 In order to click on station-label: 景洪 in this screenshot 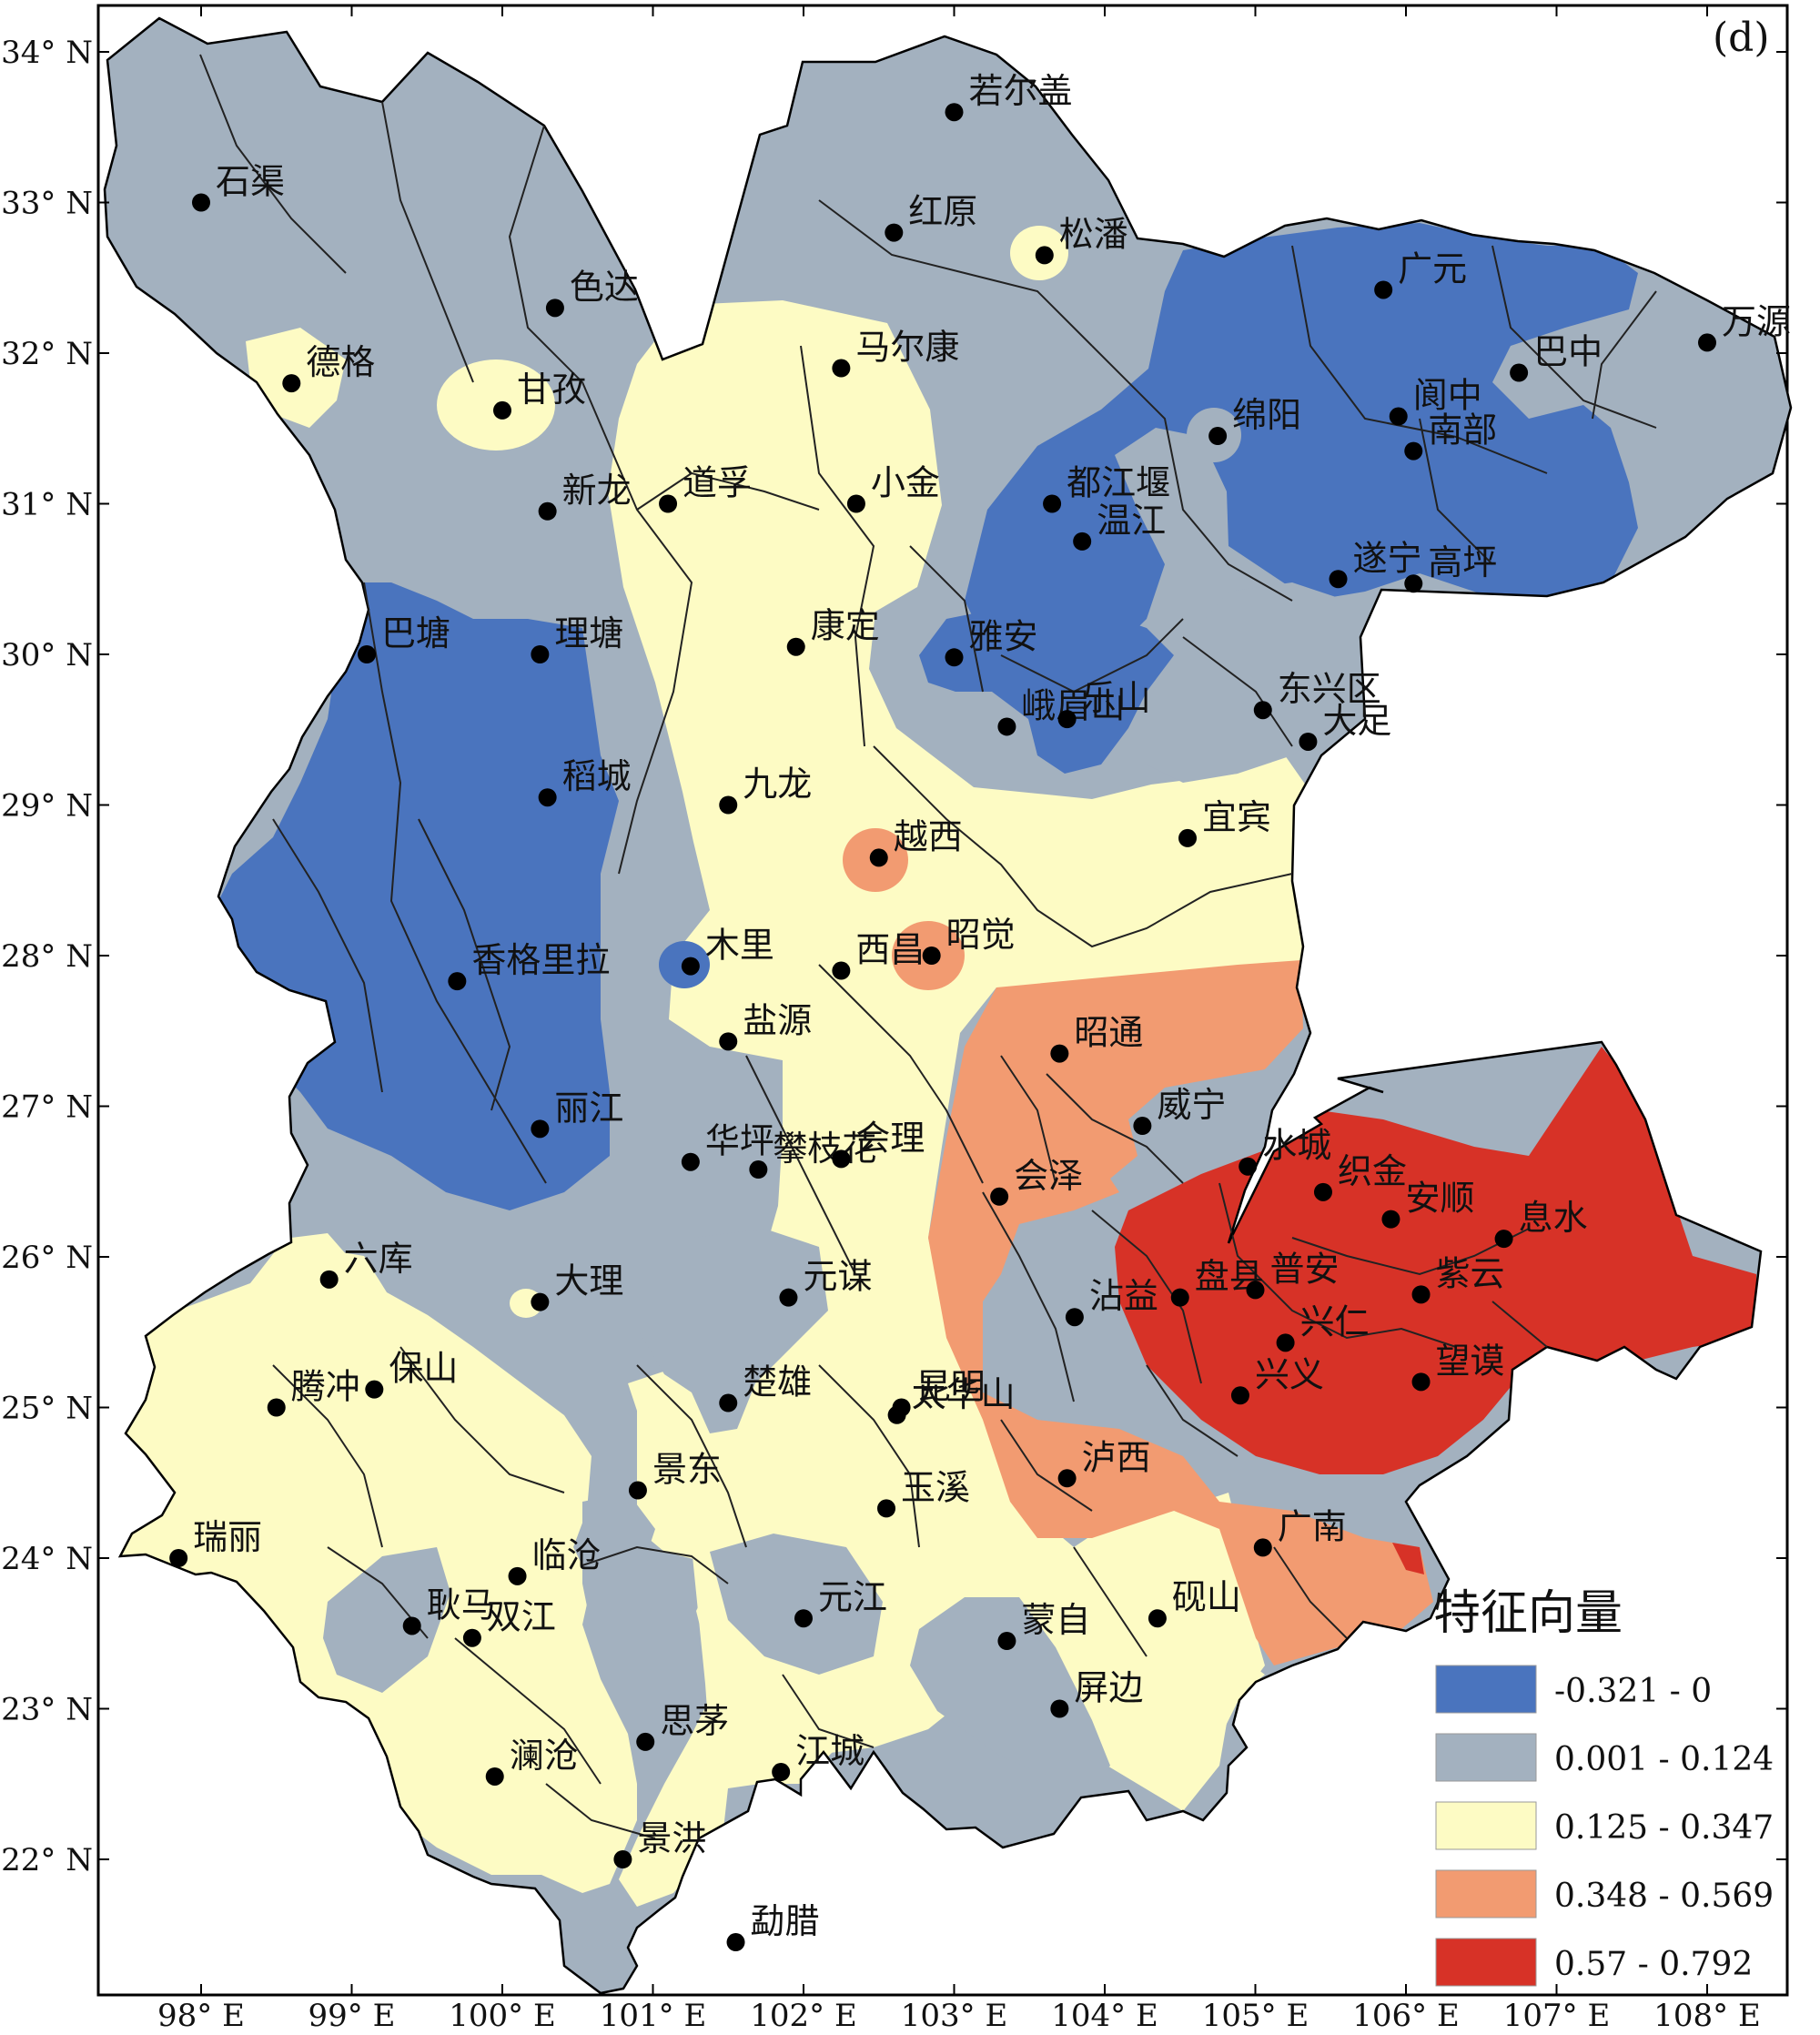, I will do `click(671, 1838)`.